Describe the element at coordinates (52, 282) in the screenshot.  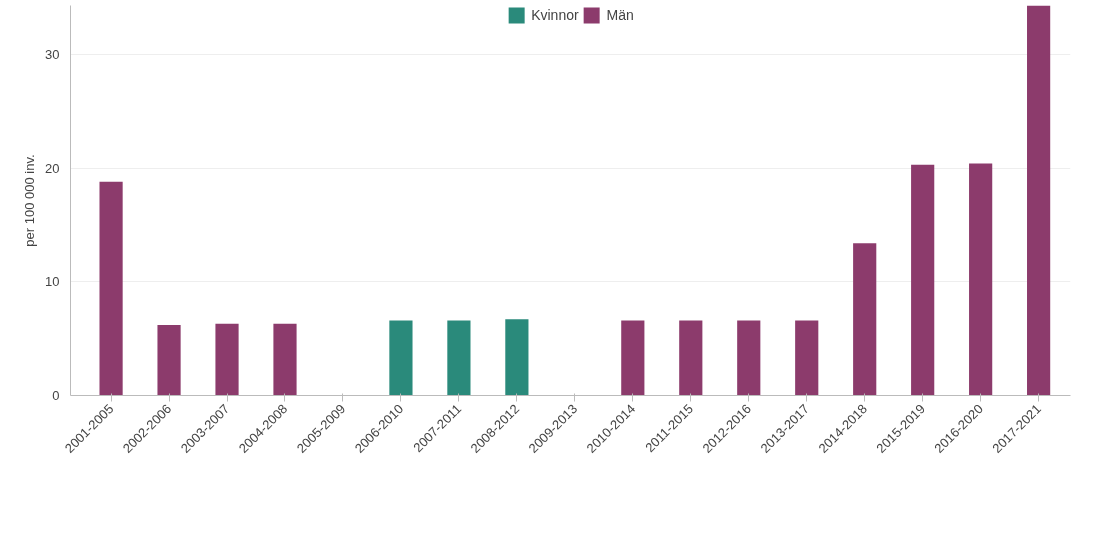
I see `y-tick-label: 10` at that location.